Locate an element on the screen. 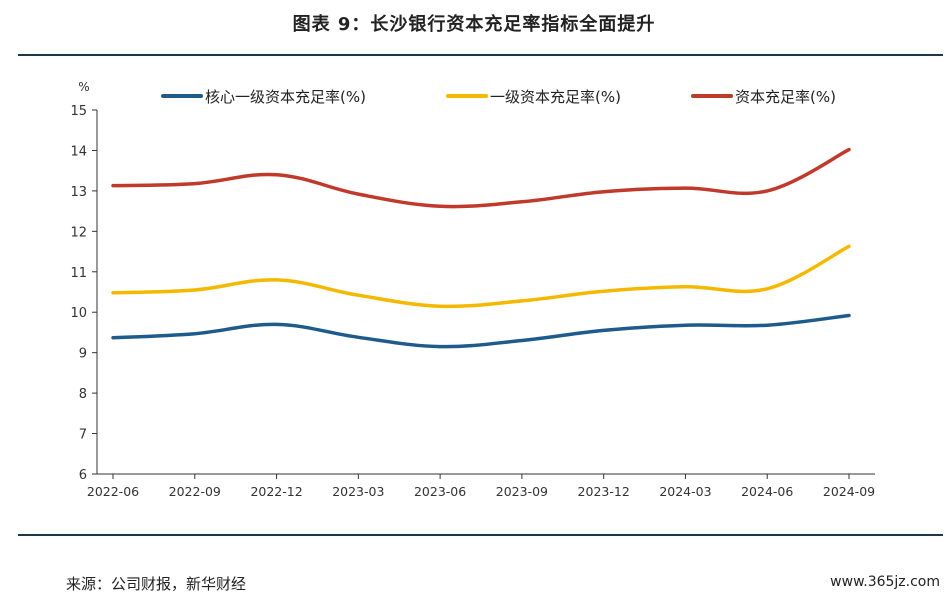 The height and width of the screenshot is (598, 948). x-tick-label: 2024-09 is located at coordinates (849, 491).